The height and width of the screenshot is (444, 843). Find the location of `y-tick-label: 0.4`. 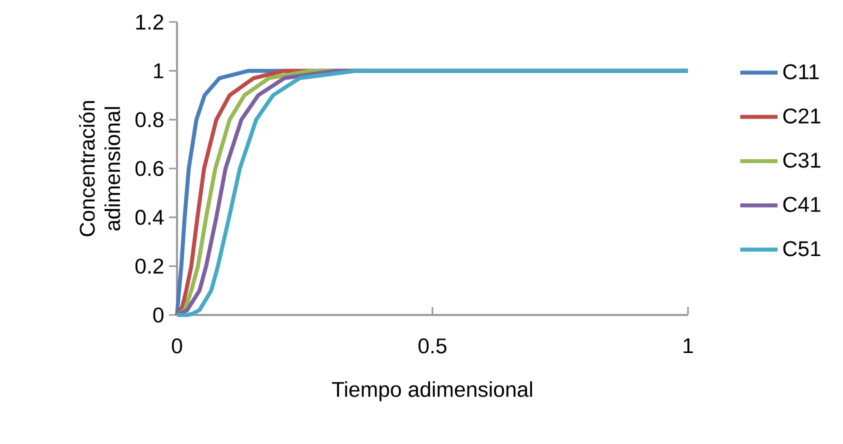

y-tick-label: 0.4 is located at coordinates (149, 217).